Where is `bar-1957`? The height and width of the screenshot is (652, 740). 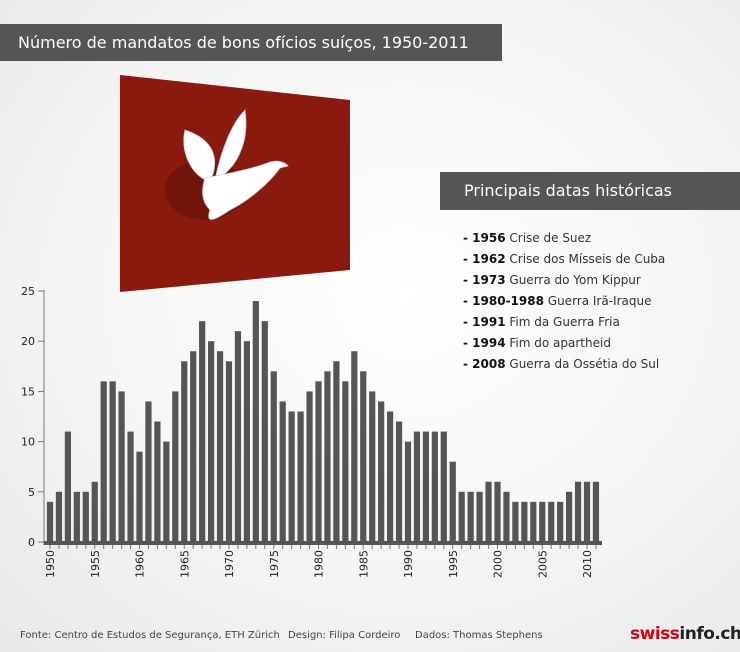 bar-1957 is located at coordinates (112, 461).